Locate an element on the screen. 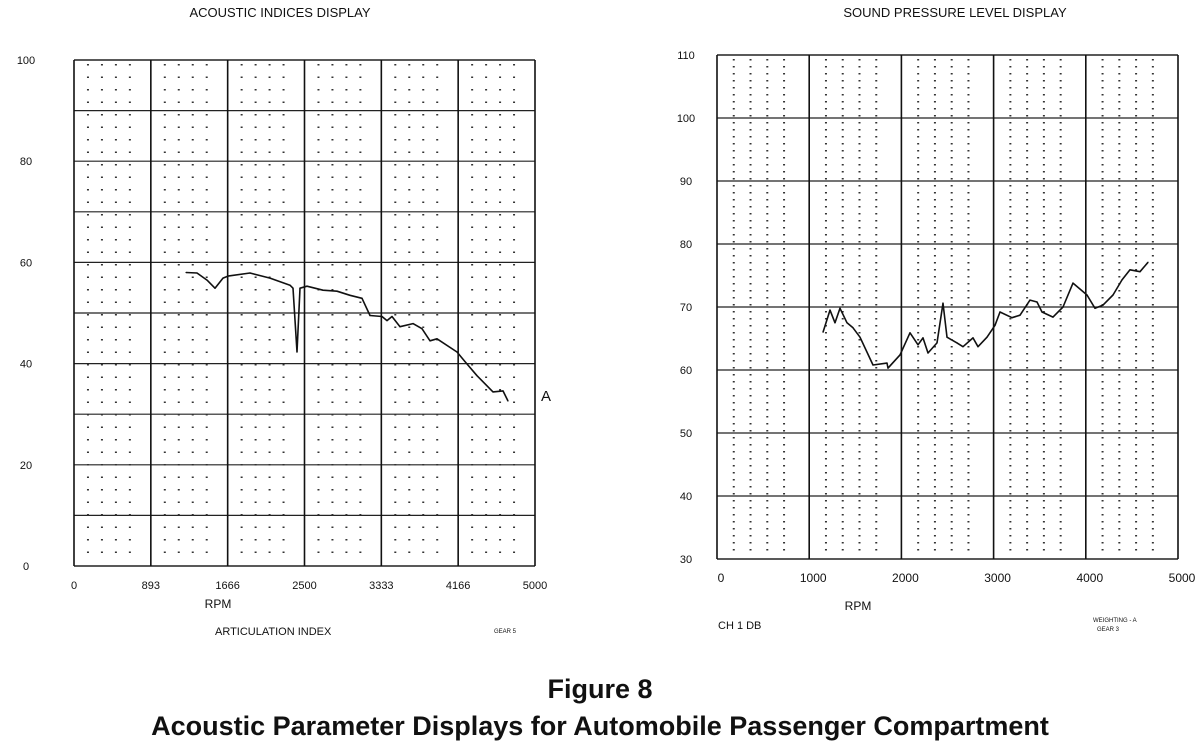 Image resolution: width=1200 pixels, height=753 pixels. x-tick-label: 5000 is located at coordinates (535, 586).